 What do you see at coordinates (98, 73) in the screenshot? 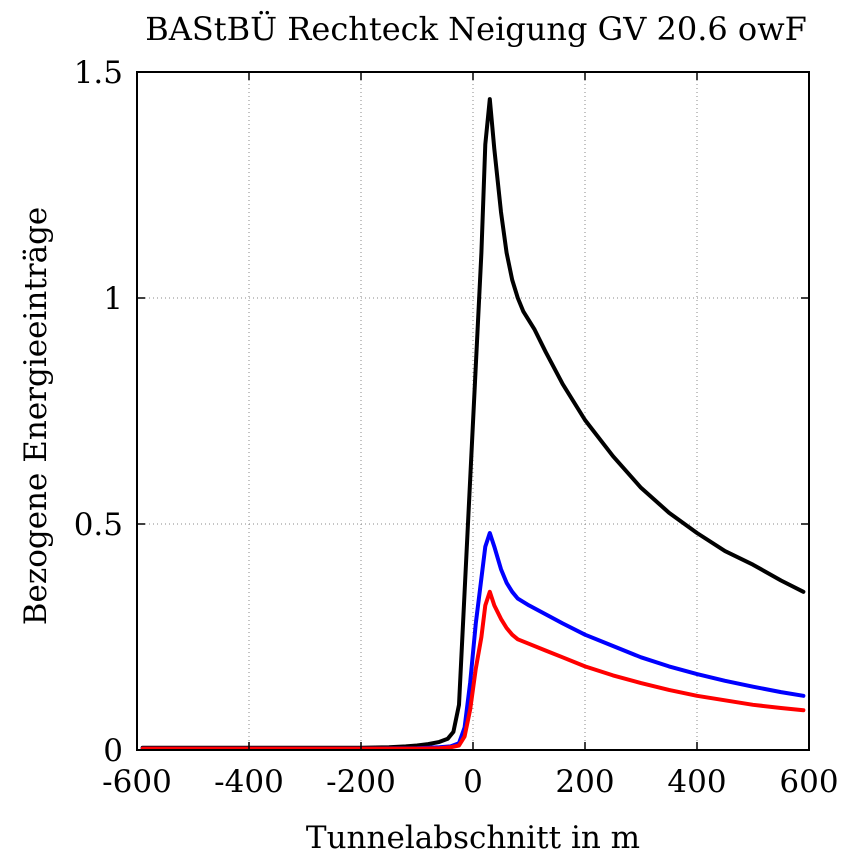
I see `y-tick-label: 1.5` at bounding box center [98, 73].